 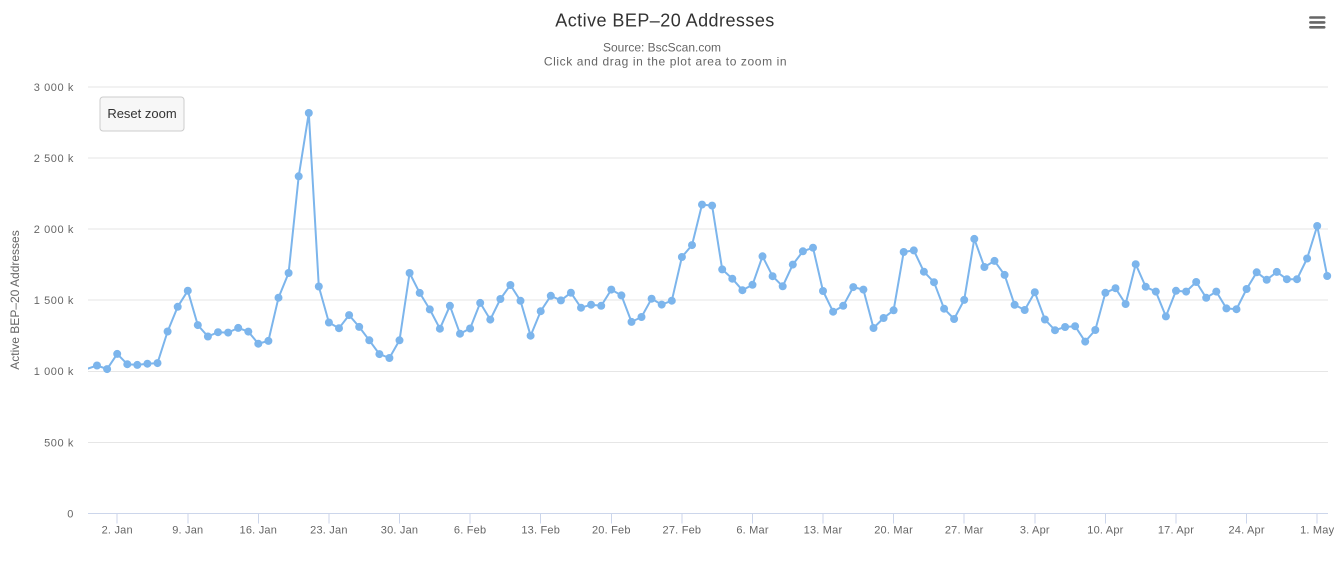 I want to click on svg-text: 500 k, so click(x=59, y=443).